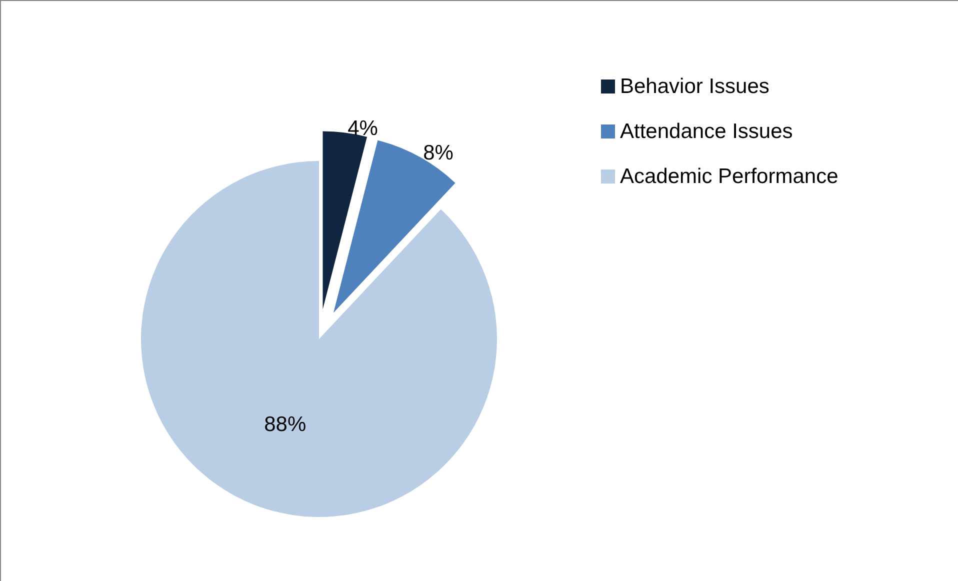  What do you see at coordinates (363, 128) in the screenshot?
I see `data-label: 4%` at bounding box center [363, 128].